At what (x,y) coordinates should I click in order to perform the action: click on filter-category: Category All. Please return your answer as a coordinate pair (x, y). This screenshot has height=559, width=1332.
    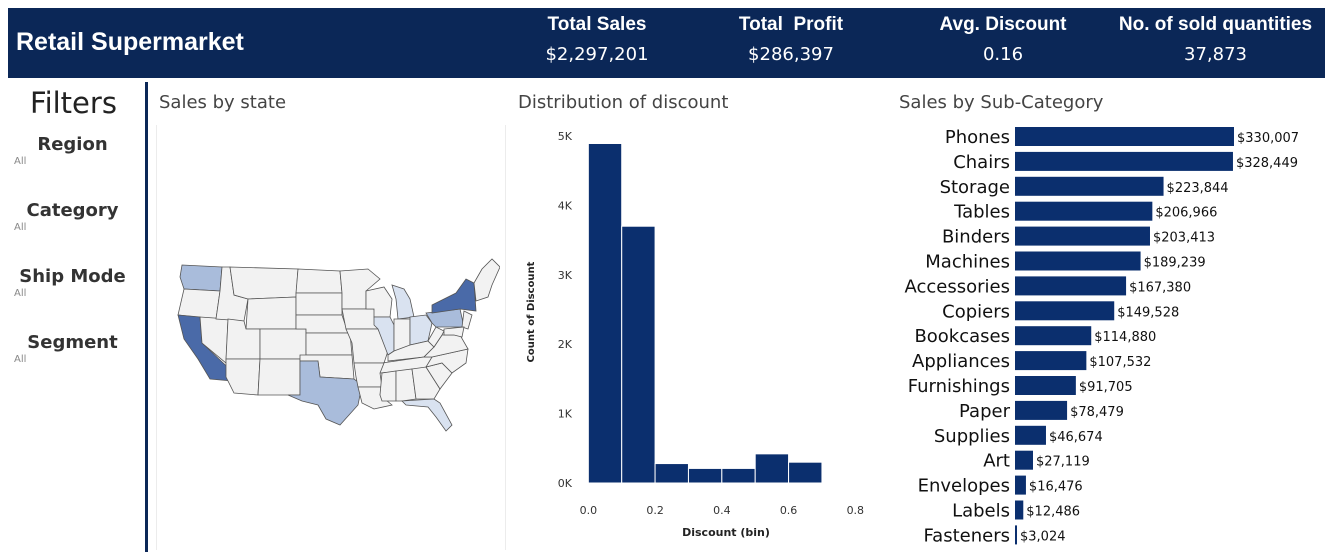
    Looking at the image, I should click on (72, 216).